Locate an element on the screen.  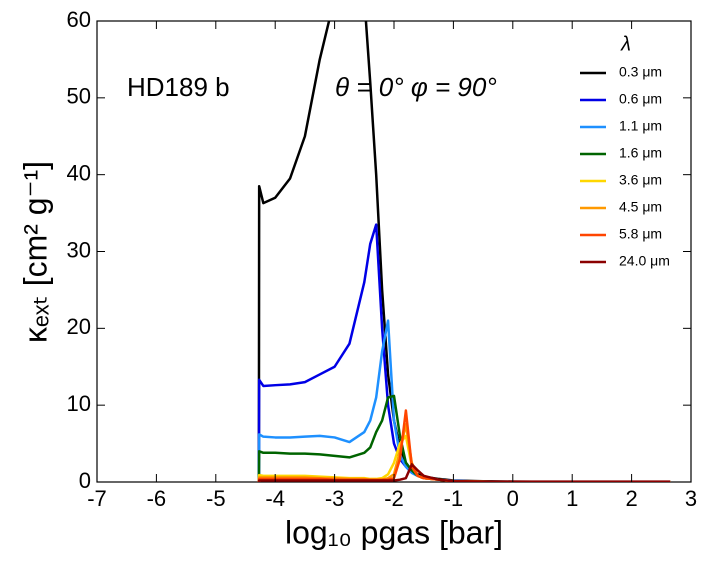
y-tick-label: 0 is located at coordinates (85, 480).